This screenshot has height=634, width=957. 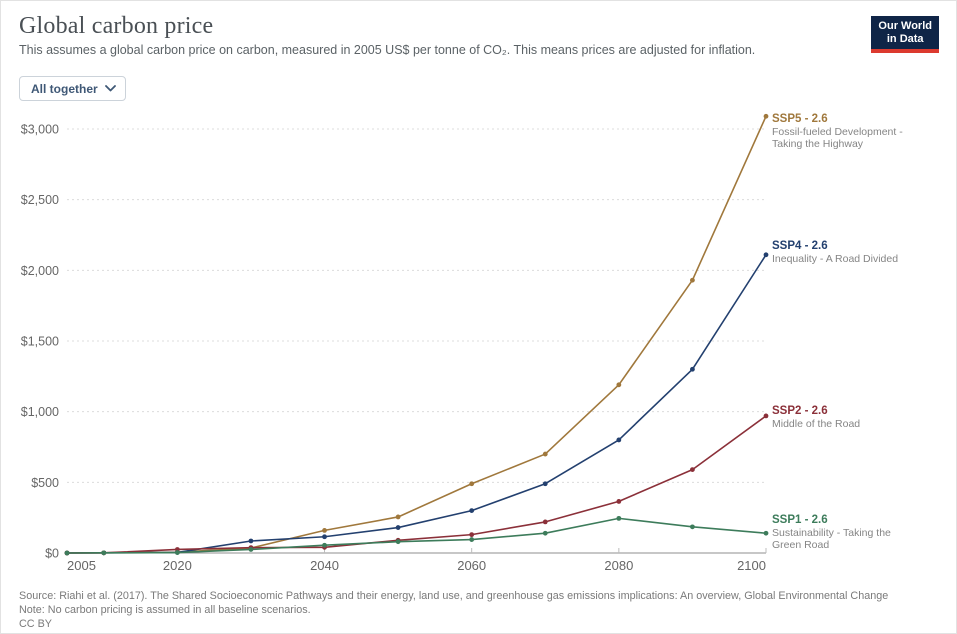 What do you see at coordinates (40, 412) in the screenshot?
I see `y-axis-tick-label: $1,000` at bounding box center [40, 412].